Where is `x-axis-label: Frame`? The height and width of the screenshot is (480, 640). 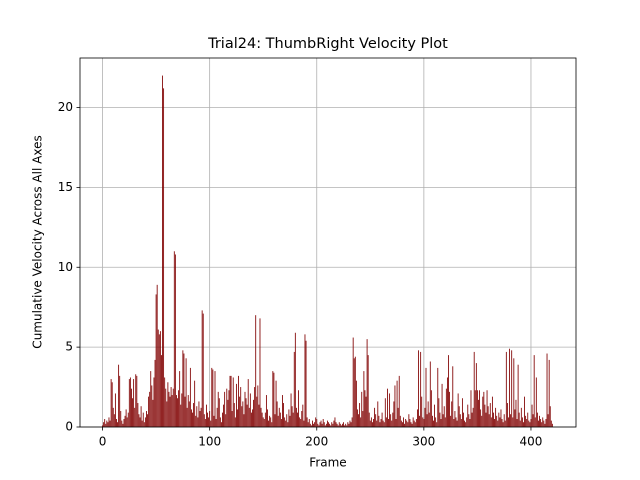 x-axis-label: Frame is located at coordinates (327, 463).